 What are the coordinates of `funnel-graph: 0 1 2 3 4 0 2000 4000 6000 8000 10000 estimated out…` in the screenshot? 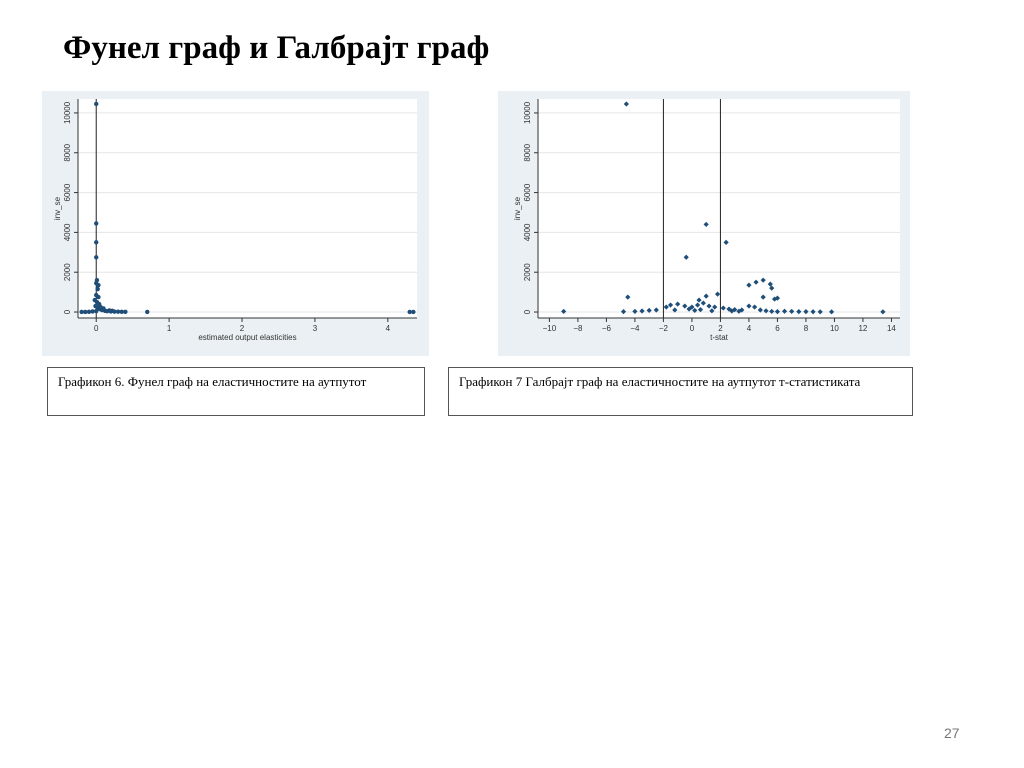 It's located at (235, 220).